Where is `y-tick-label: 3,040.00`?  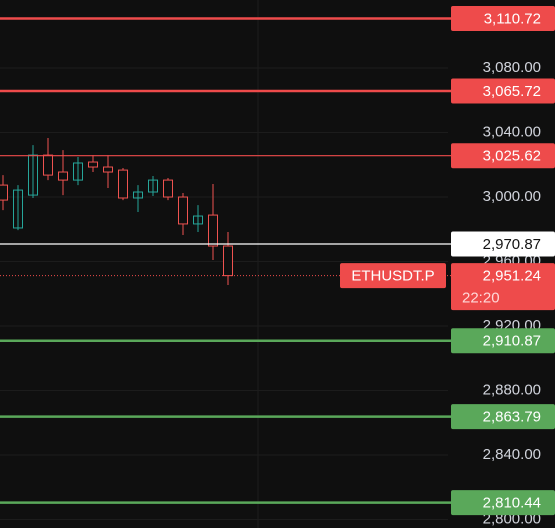 y-tick-label: 3,040.00 is located at coordinates (512, 131).